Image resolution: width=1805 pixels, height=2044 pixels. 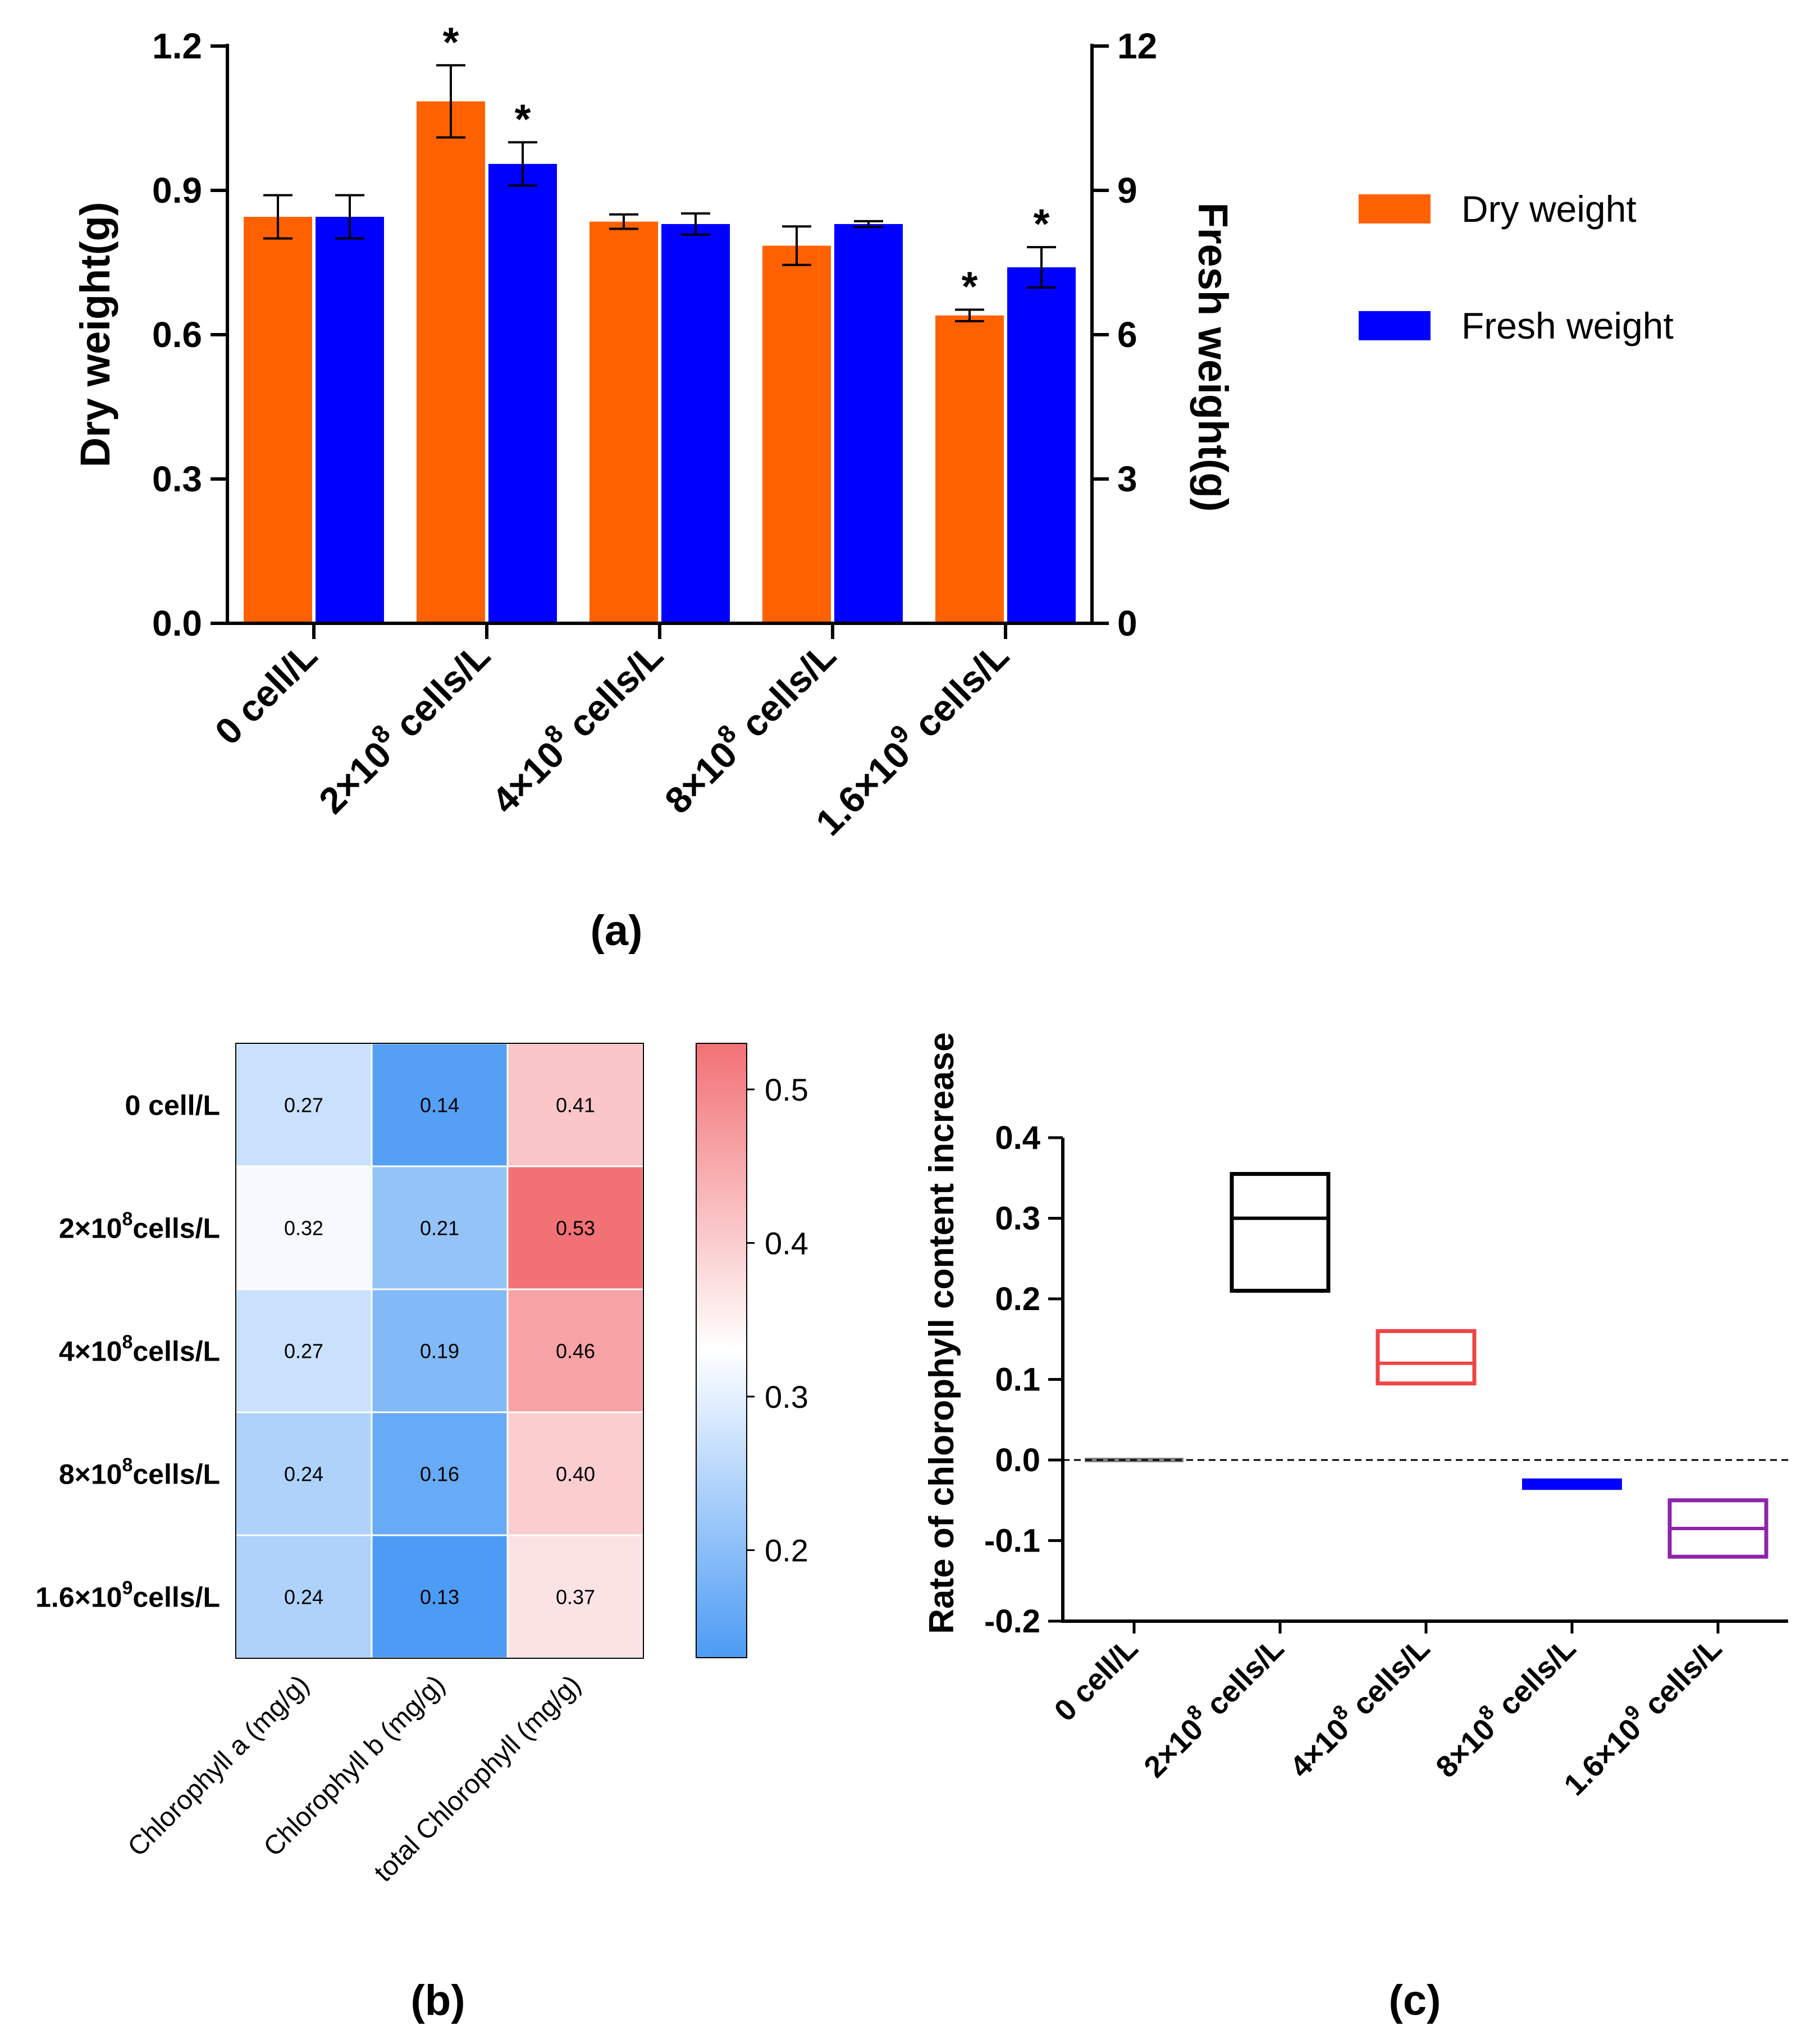 I want to click on x-tick-label-0-base: 0 cell/L, so click(x=266, y=694).